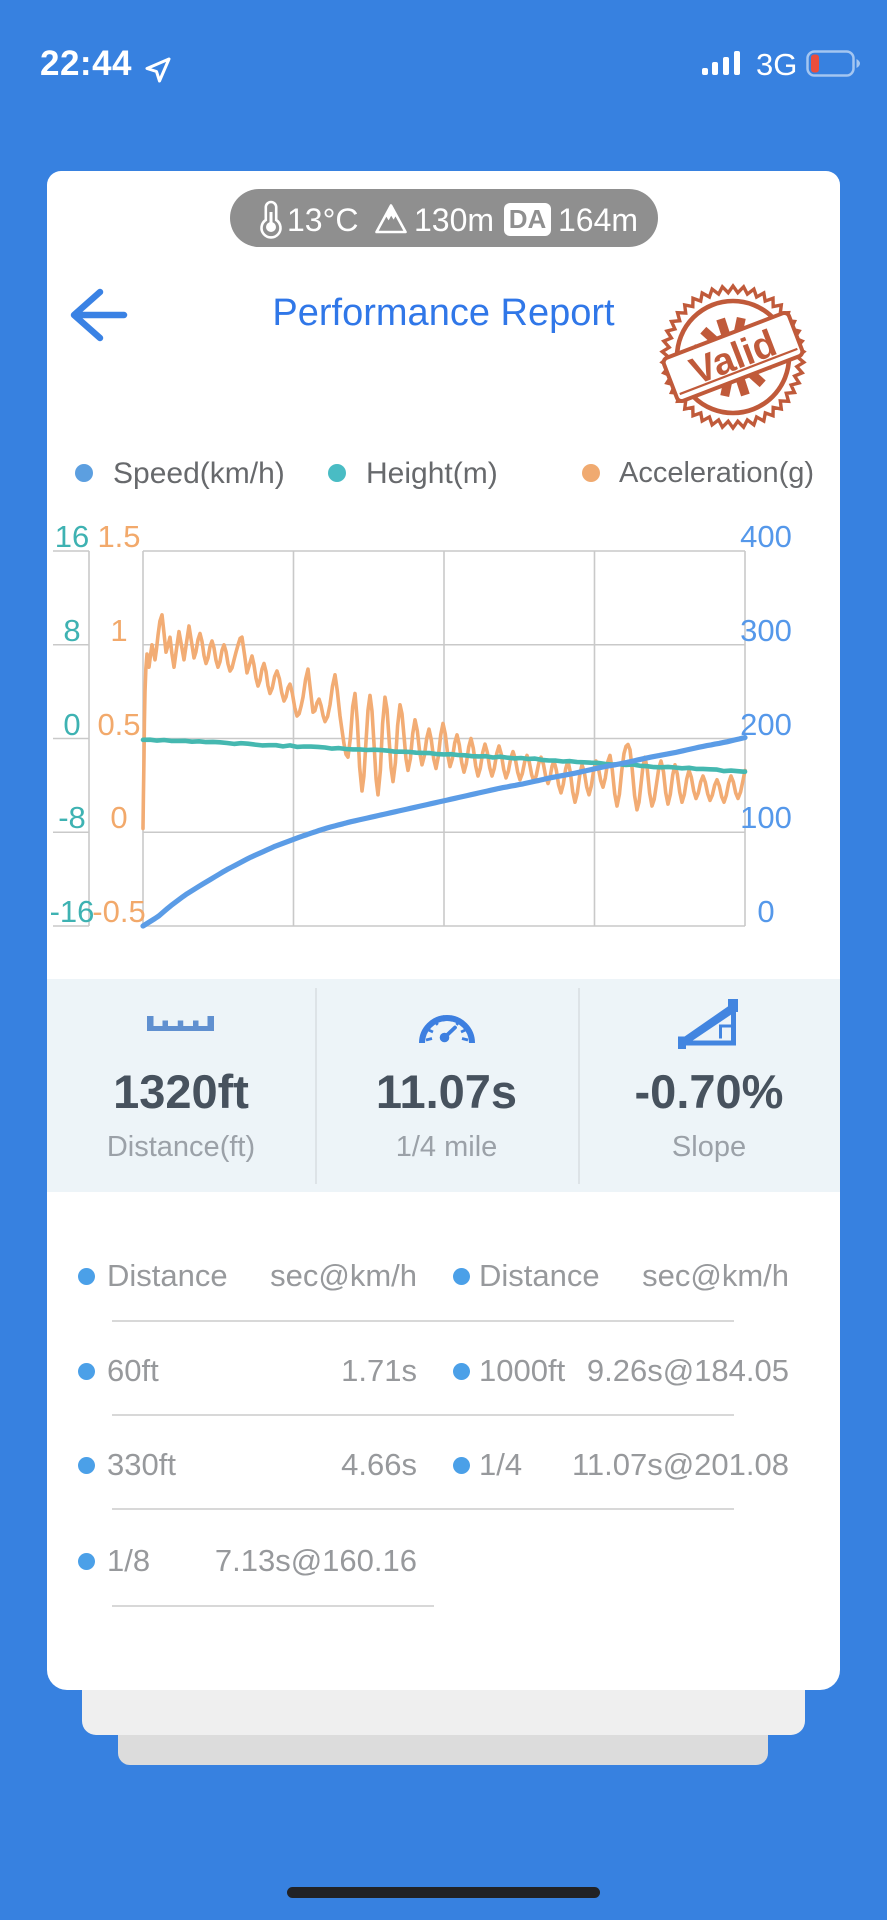 This screenshot has width=887, height=1920. What do you see at coordinates (118, 536) in the screenshot?
I see `svg-text: 1.5` at bounding box center [118, 536].